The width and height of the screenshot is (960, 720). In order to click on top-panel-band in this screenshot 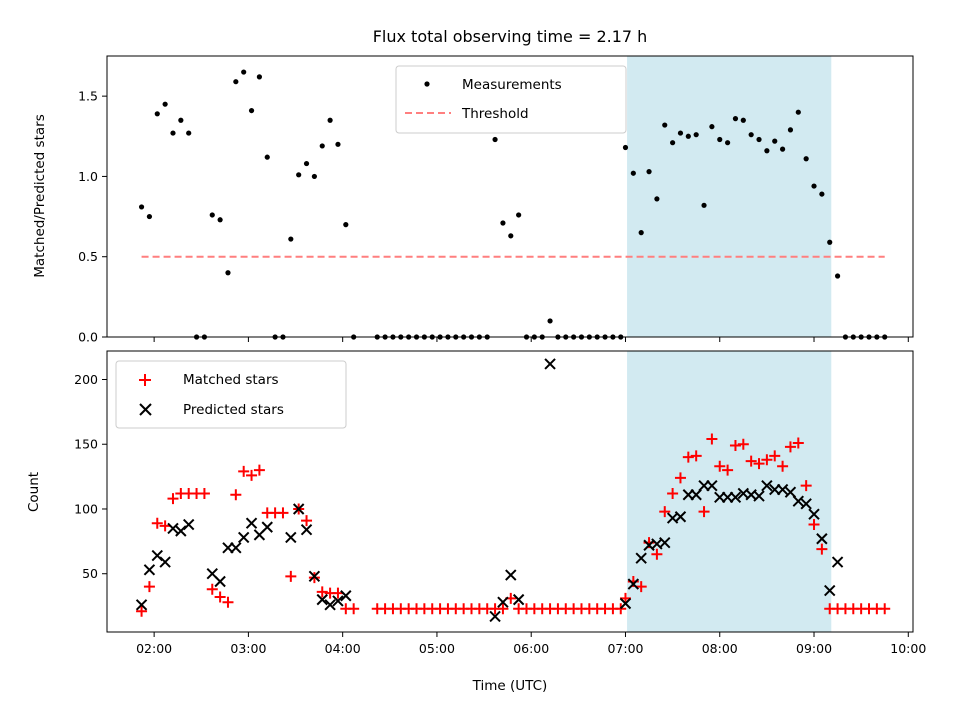, I will do `click(729, 196)`.